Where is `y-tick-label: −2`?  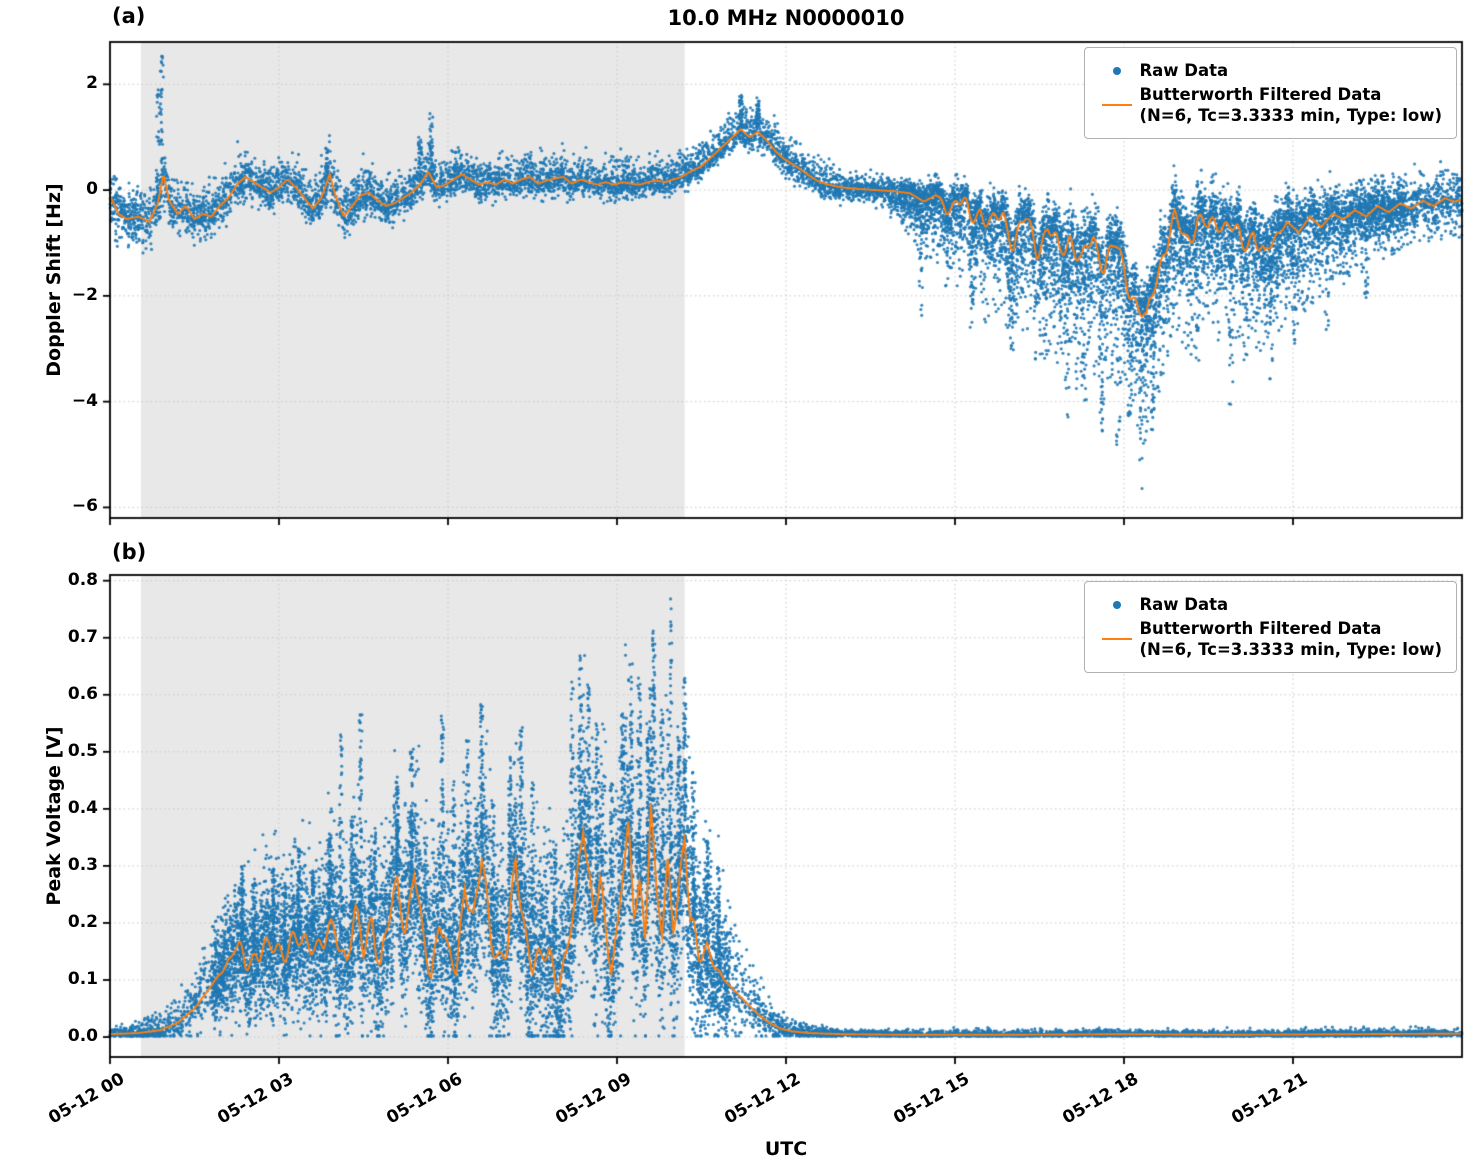 y-tick-label: −2 is located at coordinates (84, 294).